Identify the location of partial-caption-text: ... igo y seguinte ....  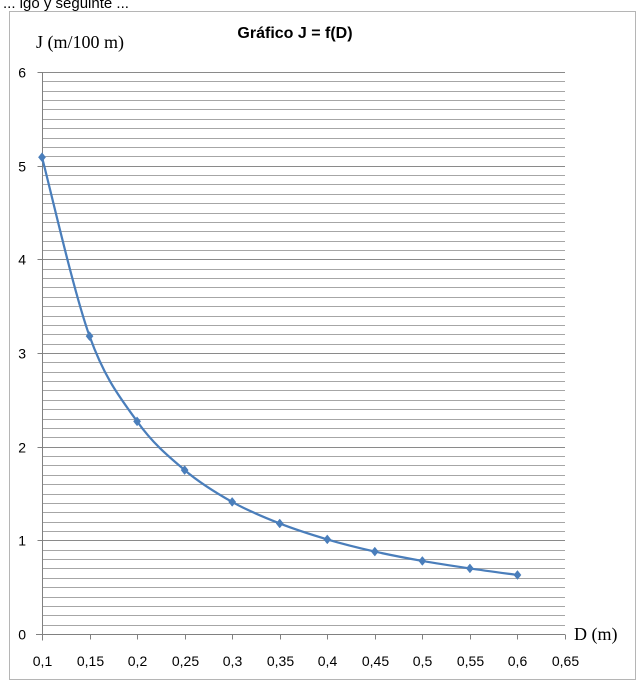
(66, 6).